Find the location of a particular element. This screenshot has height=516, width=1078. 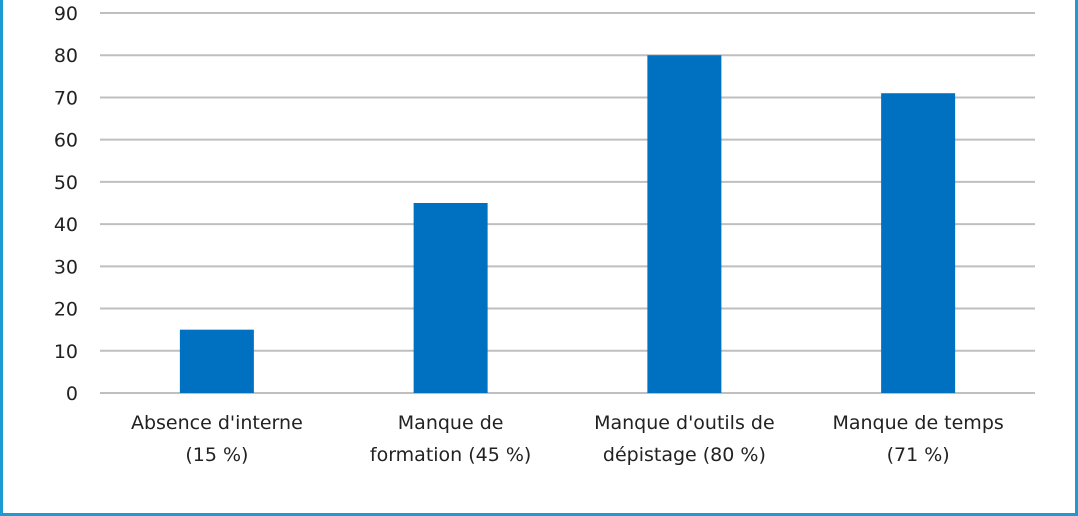

x-category-label: Absence d'interne is located at coordinates (217, 423).